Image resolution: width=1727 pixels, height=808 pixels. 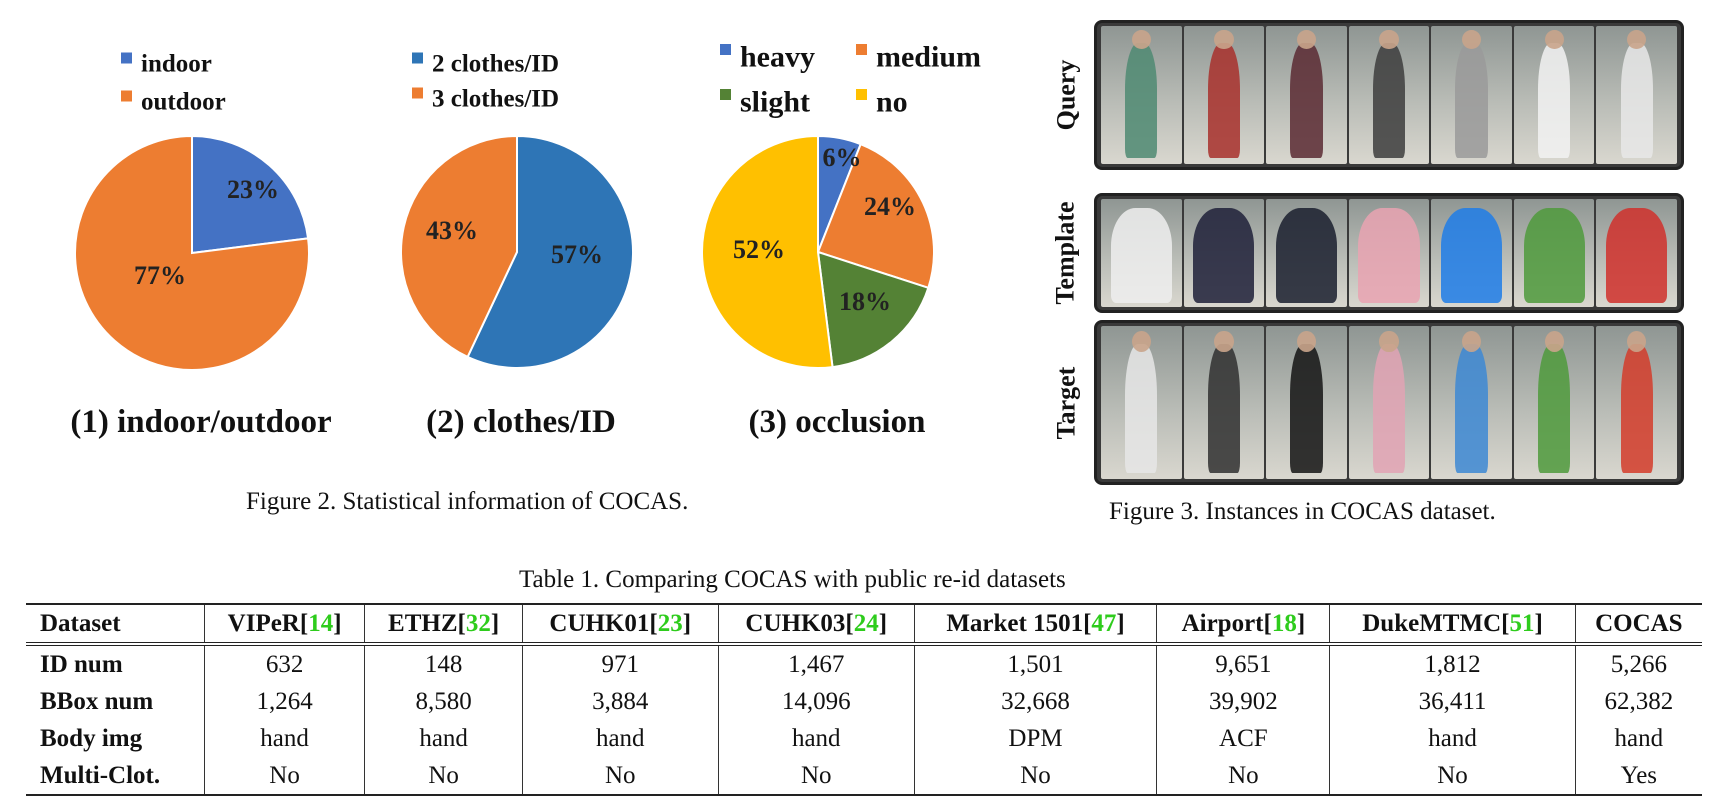 What do you see at coordinates (1638, 701) in the screenshot?
I see `table-cell: 62,382` at bounding box center [1638, 701].